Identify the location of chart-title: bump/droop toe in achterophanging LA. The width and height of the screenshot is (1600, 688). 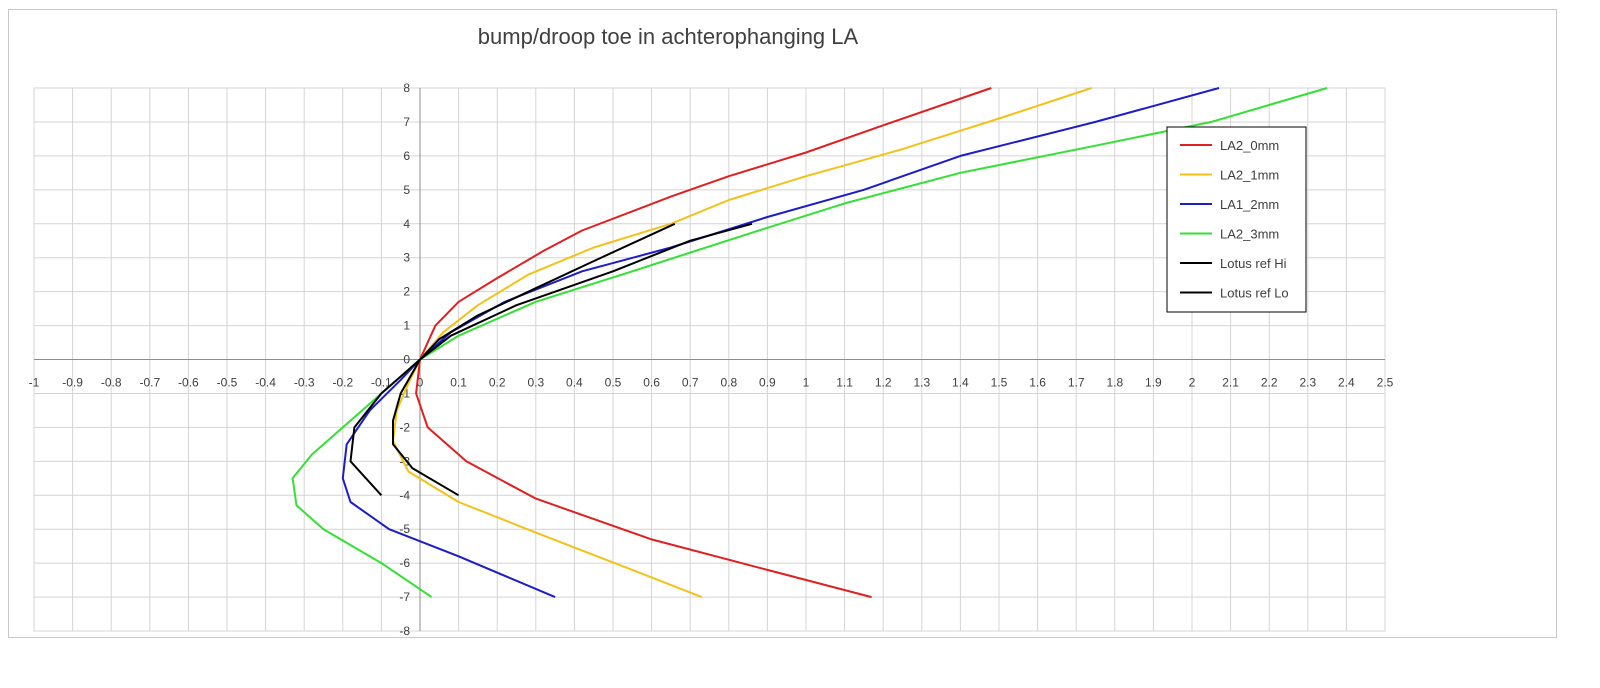
(668, 36).